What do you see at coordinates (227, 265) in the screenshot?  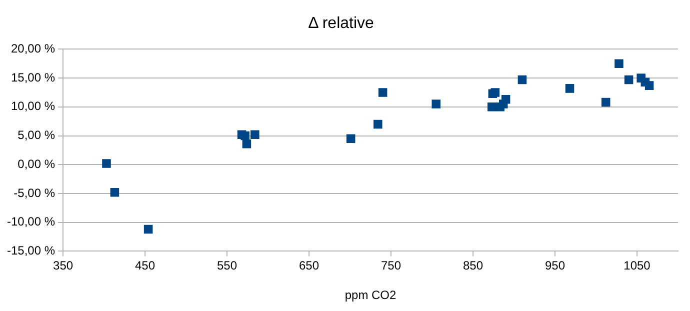 I see `x-tick-label: 550` at bounding box center [227, 265].